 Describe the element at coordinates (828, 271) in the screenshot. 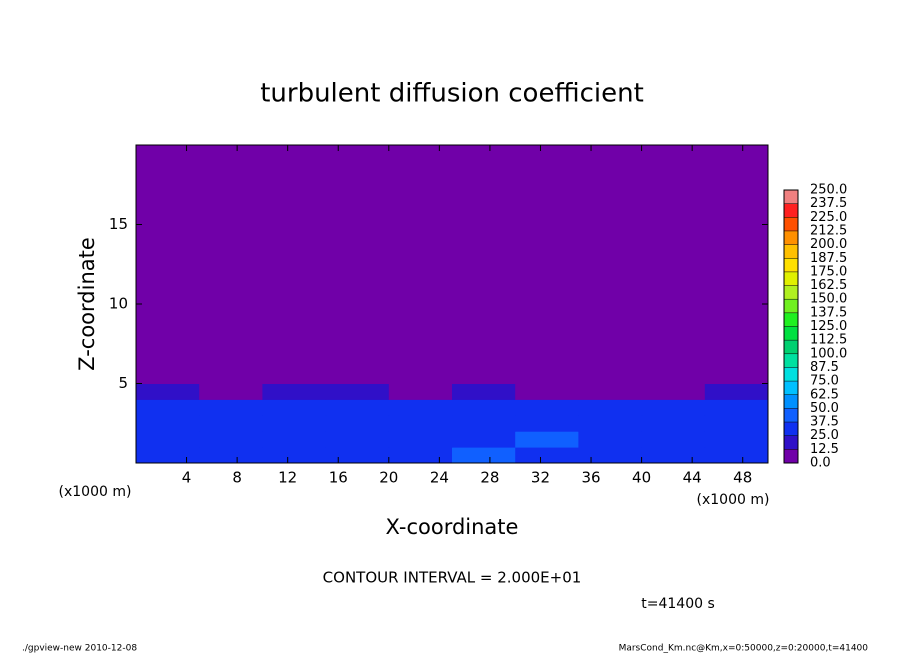

I see `colorbar-label: 175.0` at that location.